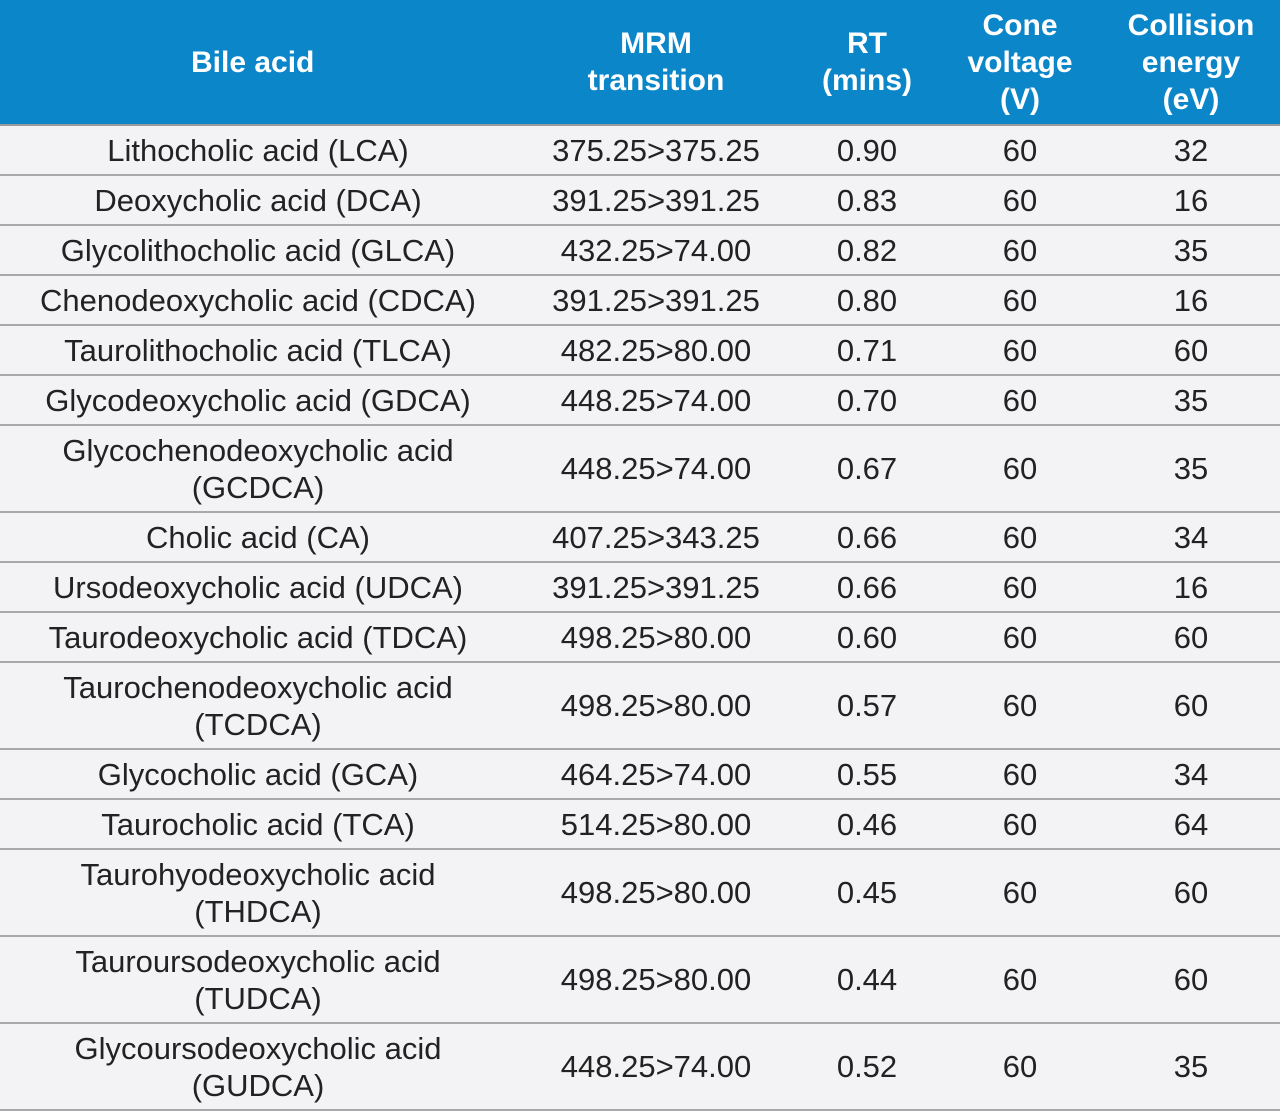  I want to click on header-bile-acid: Bile acid, so click(258, 63).